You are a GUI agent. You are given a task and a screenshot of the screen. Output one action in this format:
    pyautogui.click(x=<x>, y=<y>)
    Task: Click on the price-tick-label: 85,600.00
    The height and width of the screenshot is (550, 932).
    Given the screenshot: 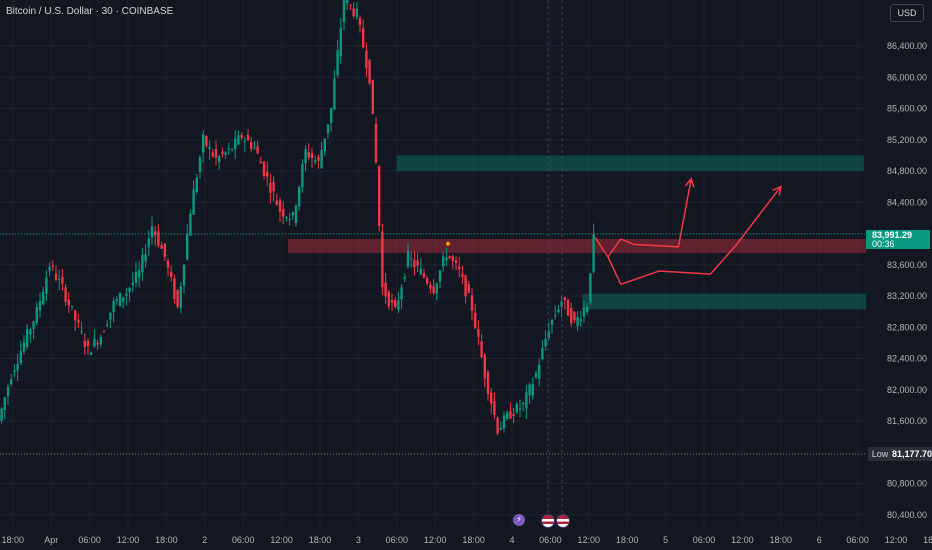 What is the action you would take?
    pyautogui.click(x=907, y=109)
    